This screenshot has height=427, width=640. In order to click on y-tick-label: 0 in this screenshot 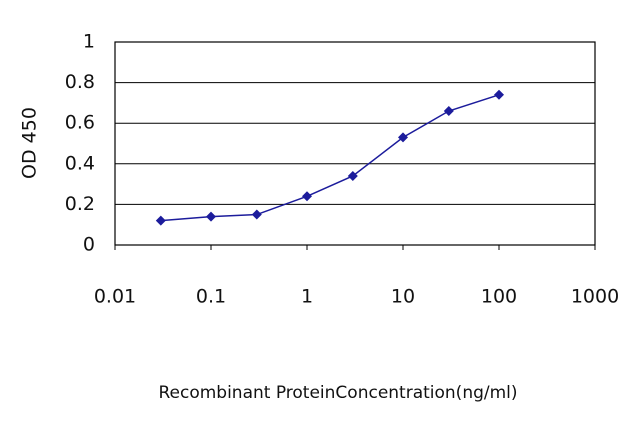, I will do `click(89, 245)`.